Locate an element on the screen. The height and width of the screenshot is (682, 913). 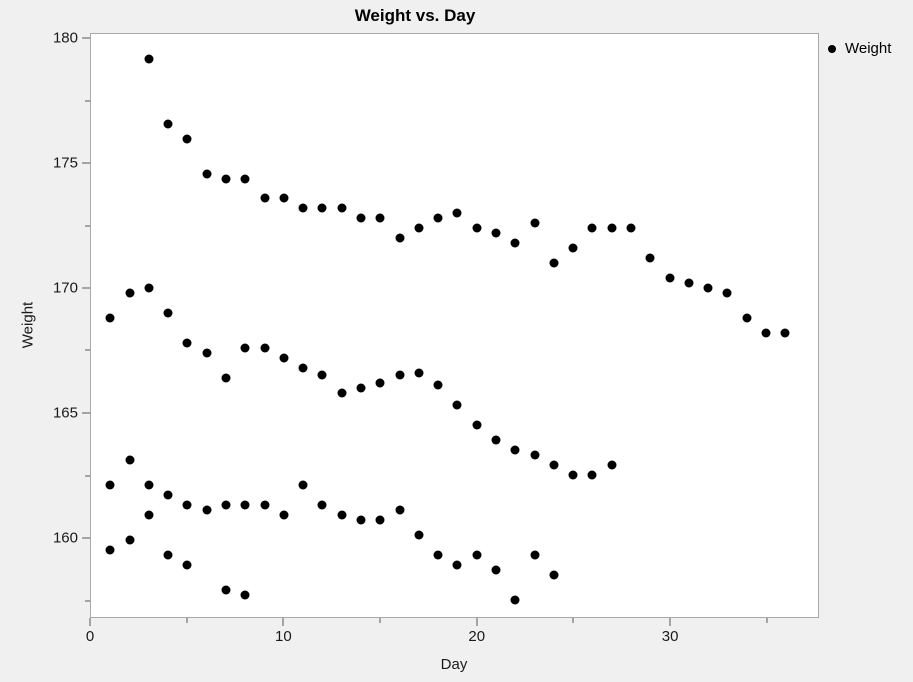
x-tick-label: 0 is located at coordinates (90, 636).